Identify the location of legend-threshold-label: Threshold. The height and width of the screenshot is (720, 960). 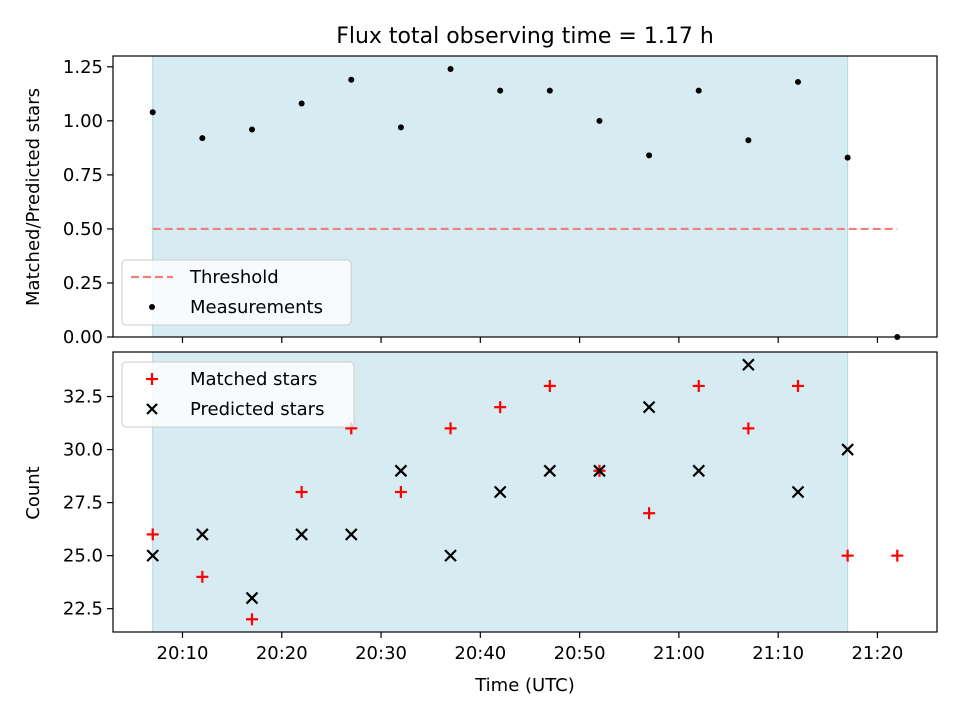
(234, 277).